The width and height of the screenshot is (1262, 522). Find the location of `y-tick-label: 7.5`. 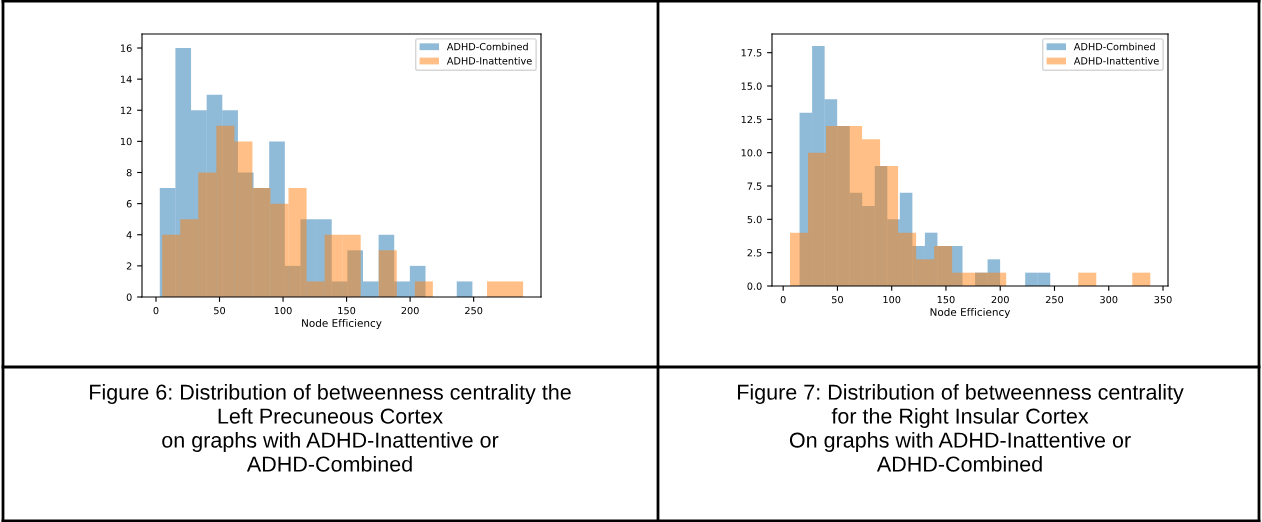

y-tick-label: 7.5 is located at coordinates (754, 186).